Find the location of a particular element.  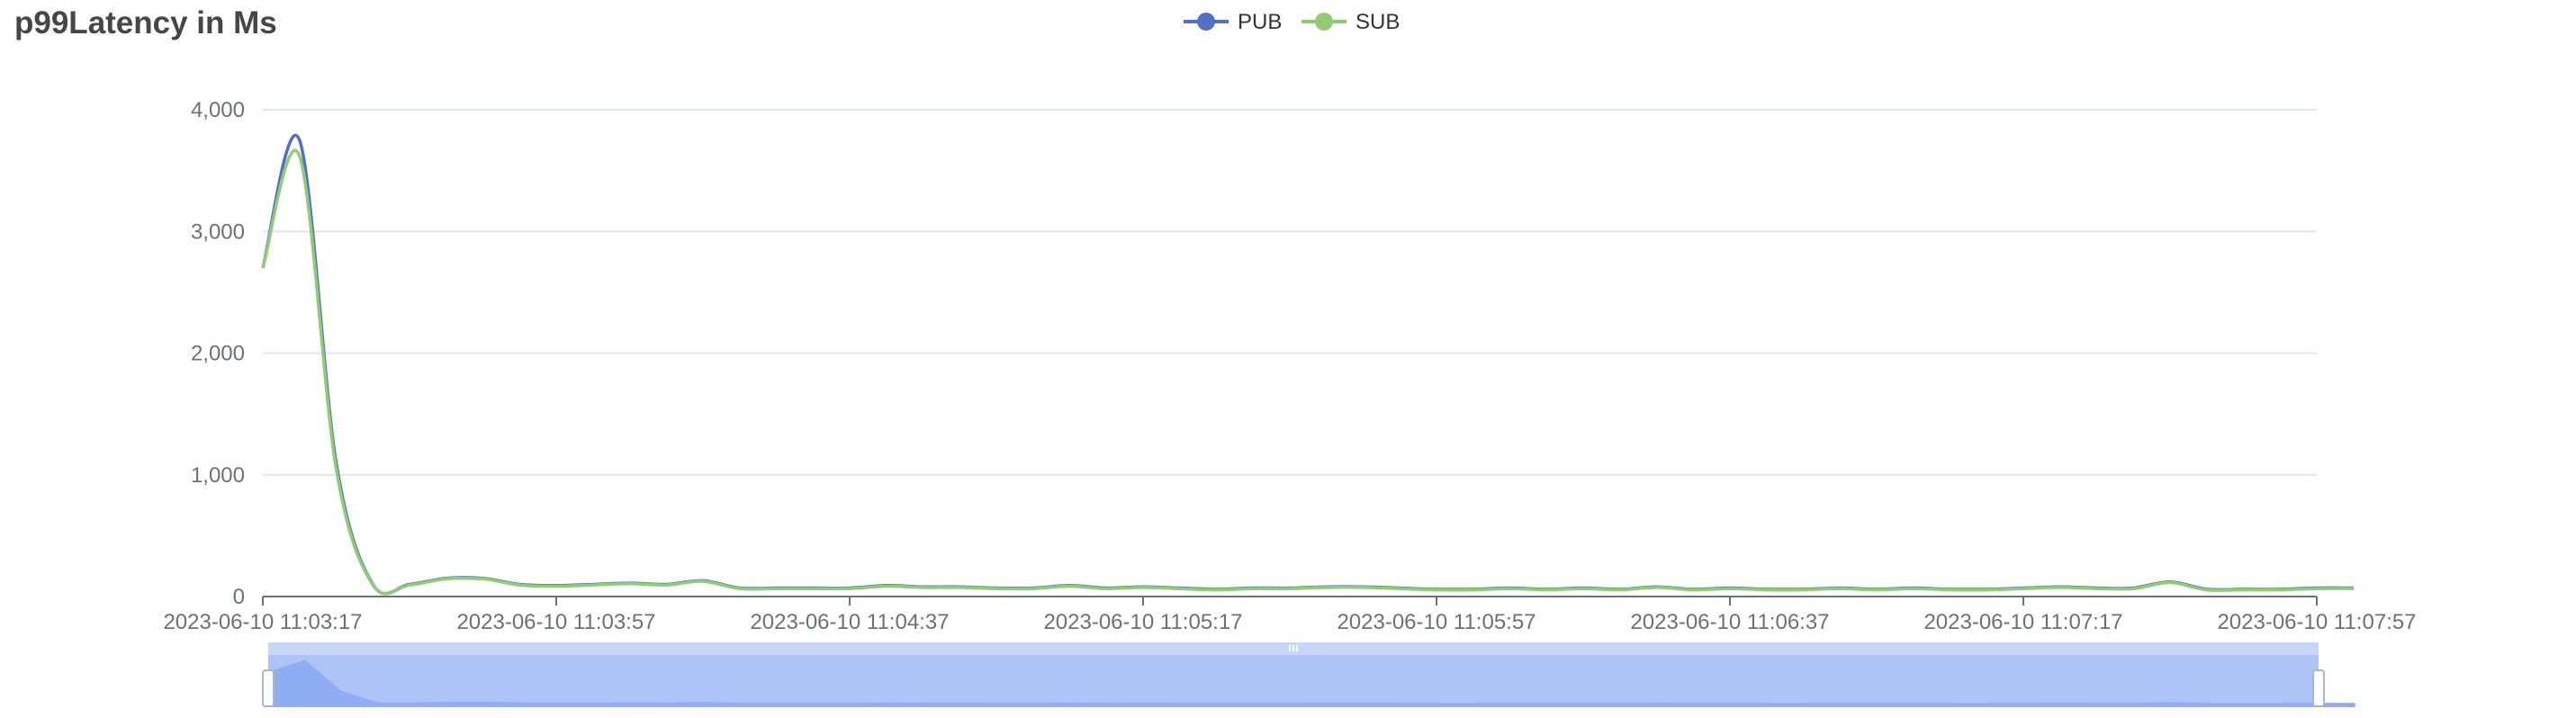

x-tick-label: 2023-06-10 11:03:17 is located at coordinates (262, 622).